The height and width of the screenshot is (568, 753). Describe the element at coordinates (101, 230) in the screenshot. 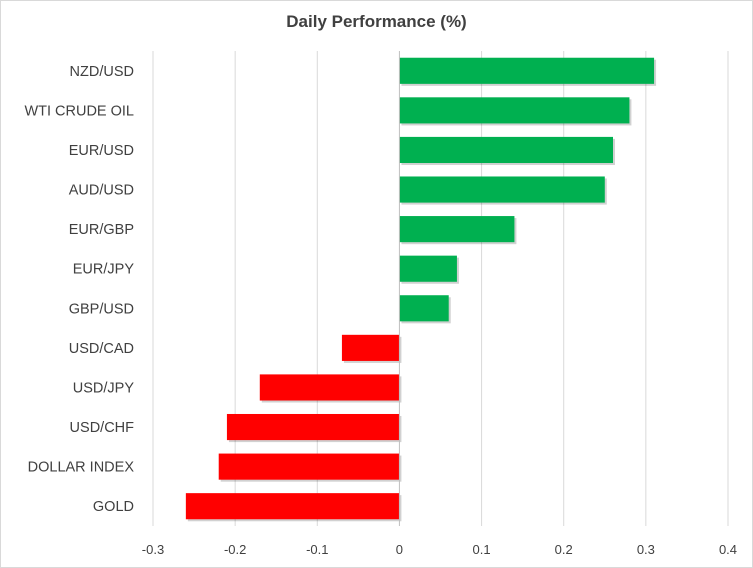

I see `category-label: EUR/GBP` at that location.